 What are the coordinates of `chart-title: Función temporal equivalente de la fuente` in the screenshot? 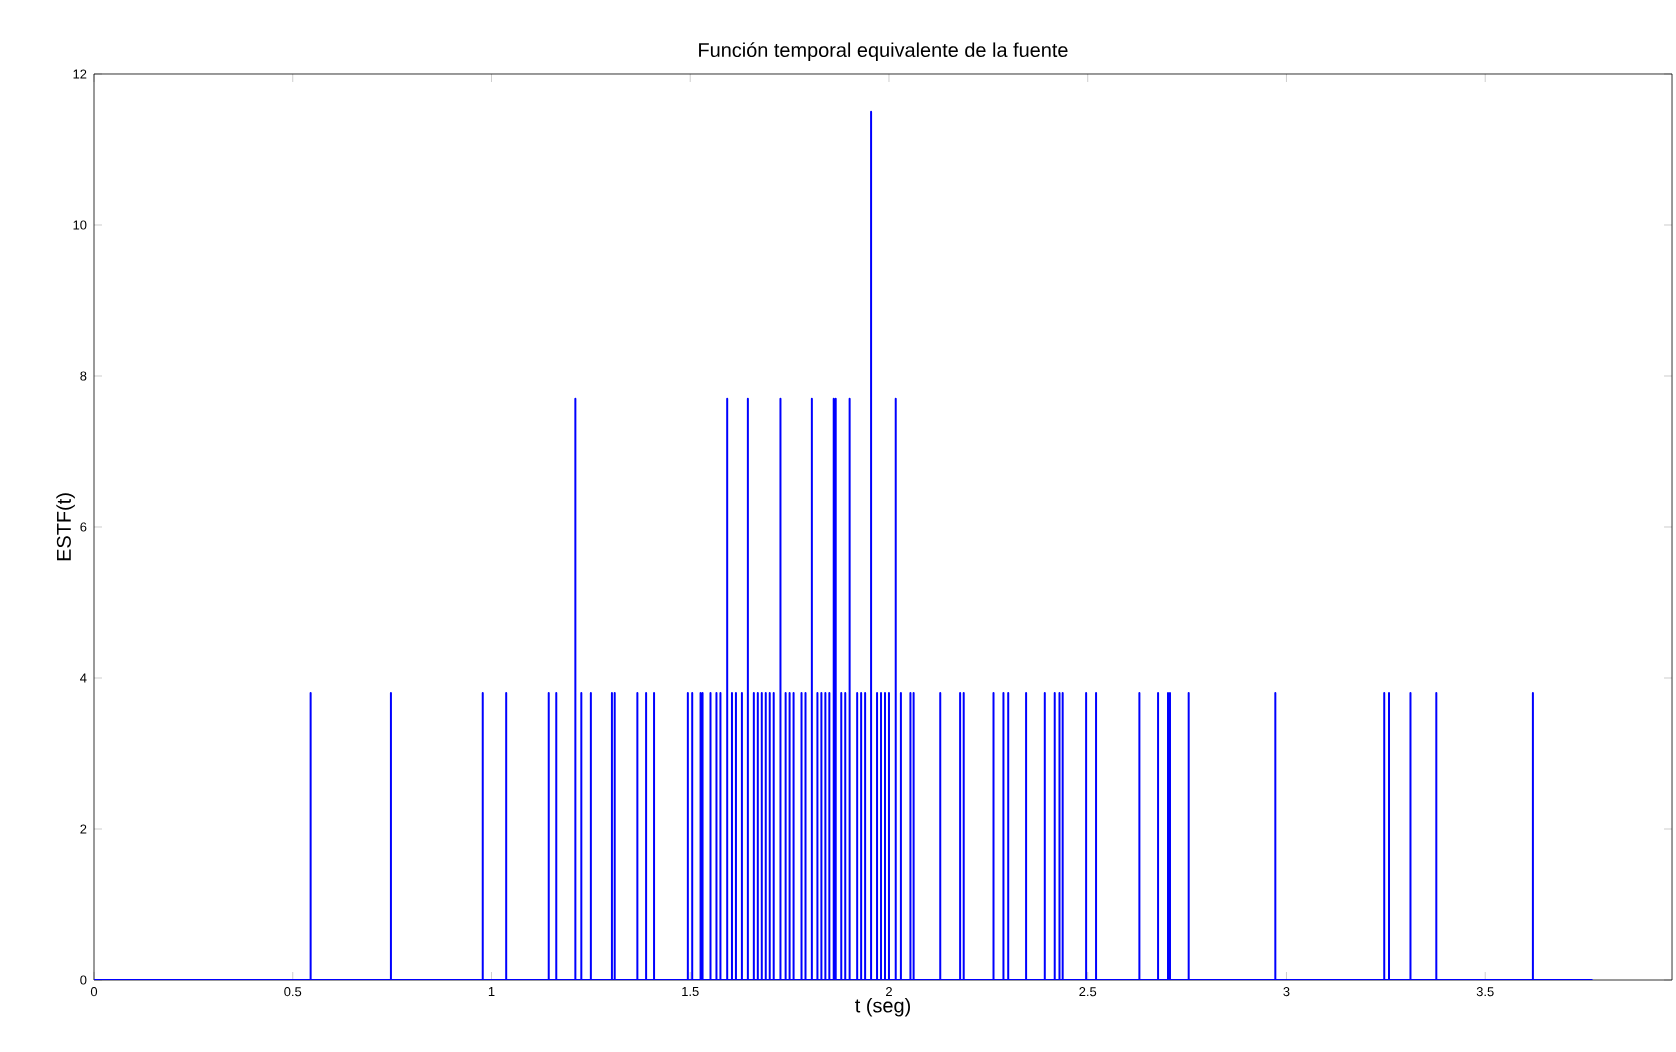 It's located at (883, 51).